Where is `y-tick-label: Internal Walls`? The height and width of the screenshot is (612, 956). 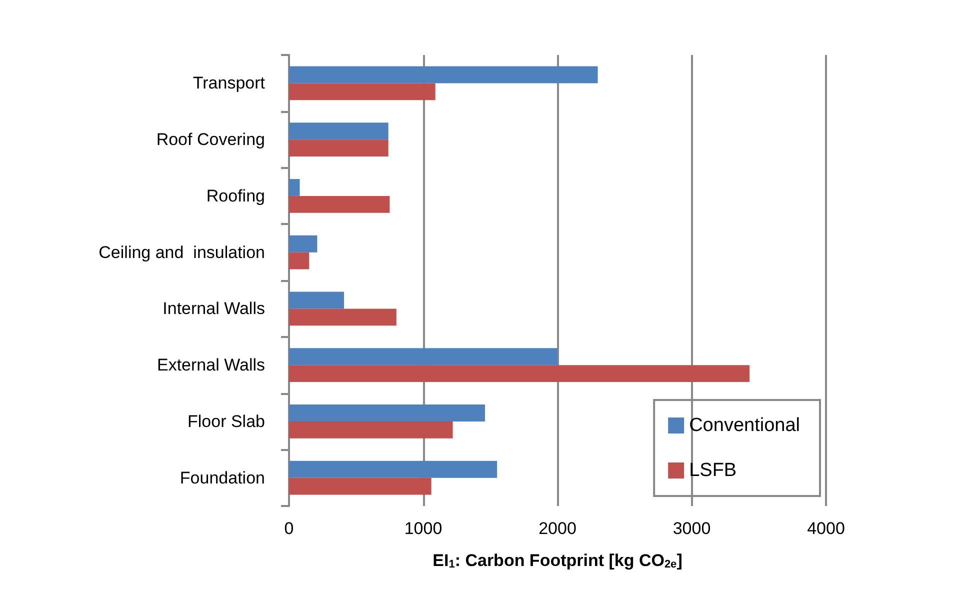 y-tick-label: Internal Walls is located at coordinates (213, 308).